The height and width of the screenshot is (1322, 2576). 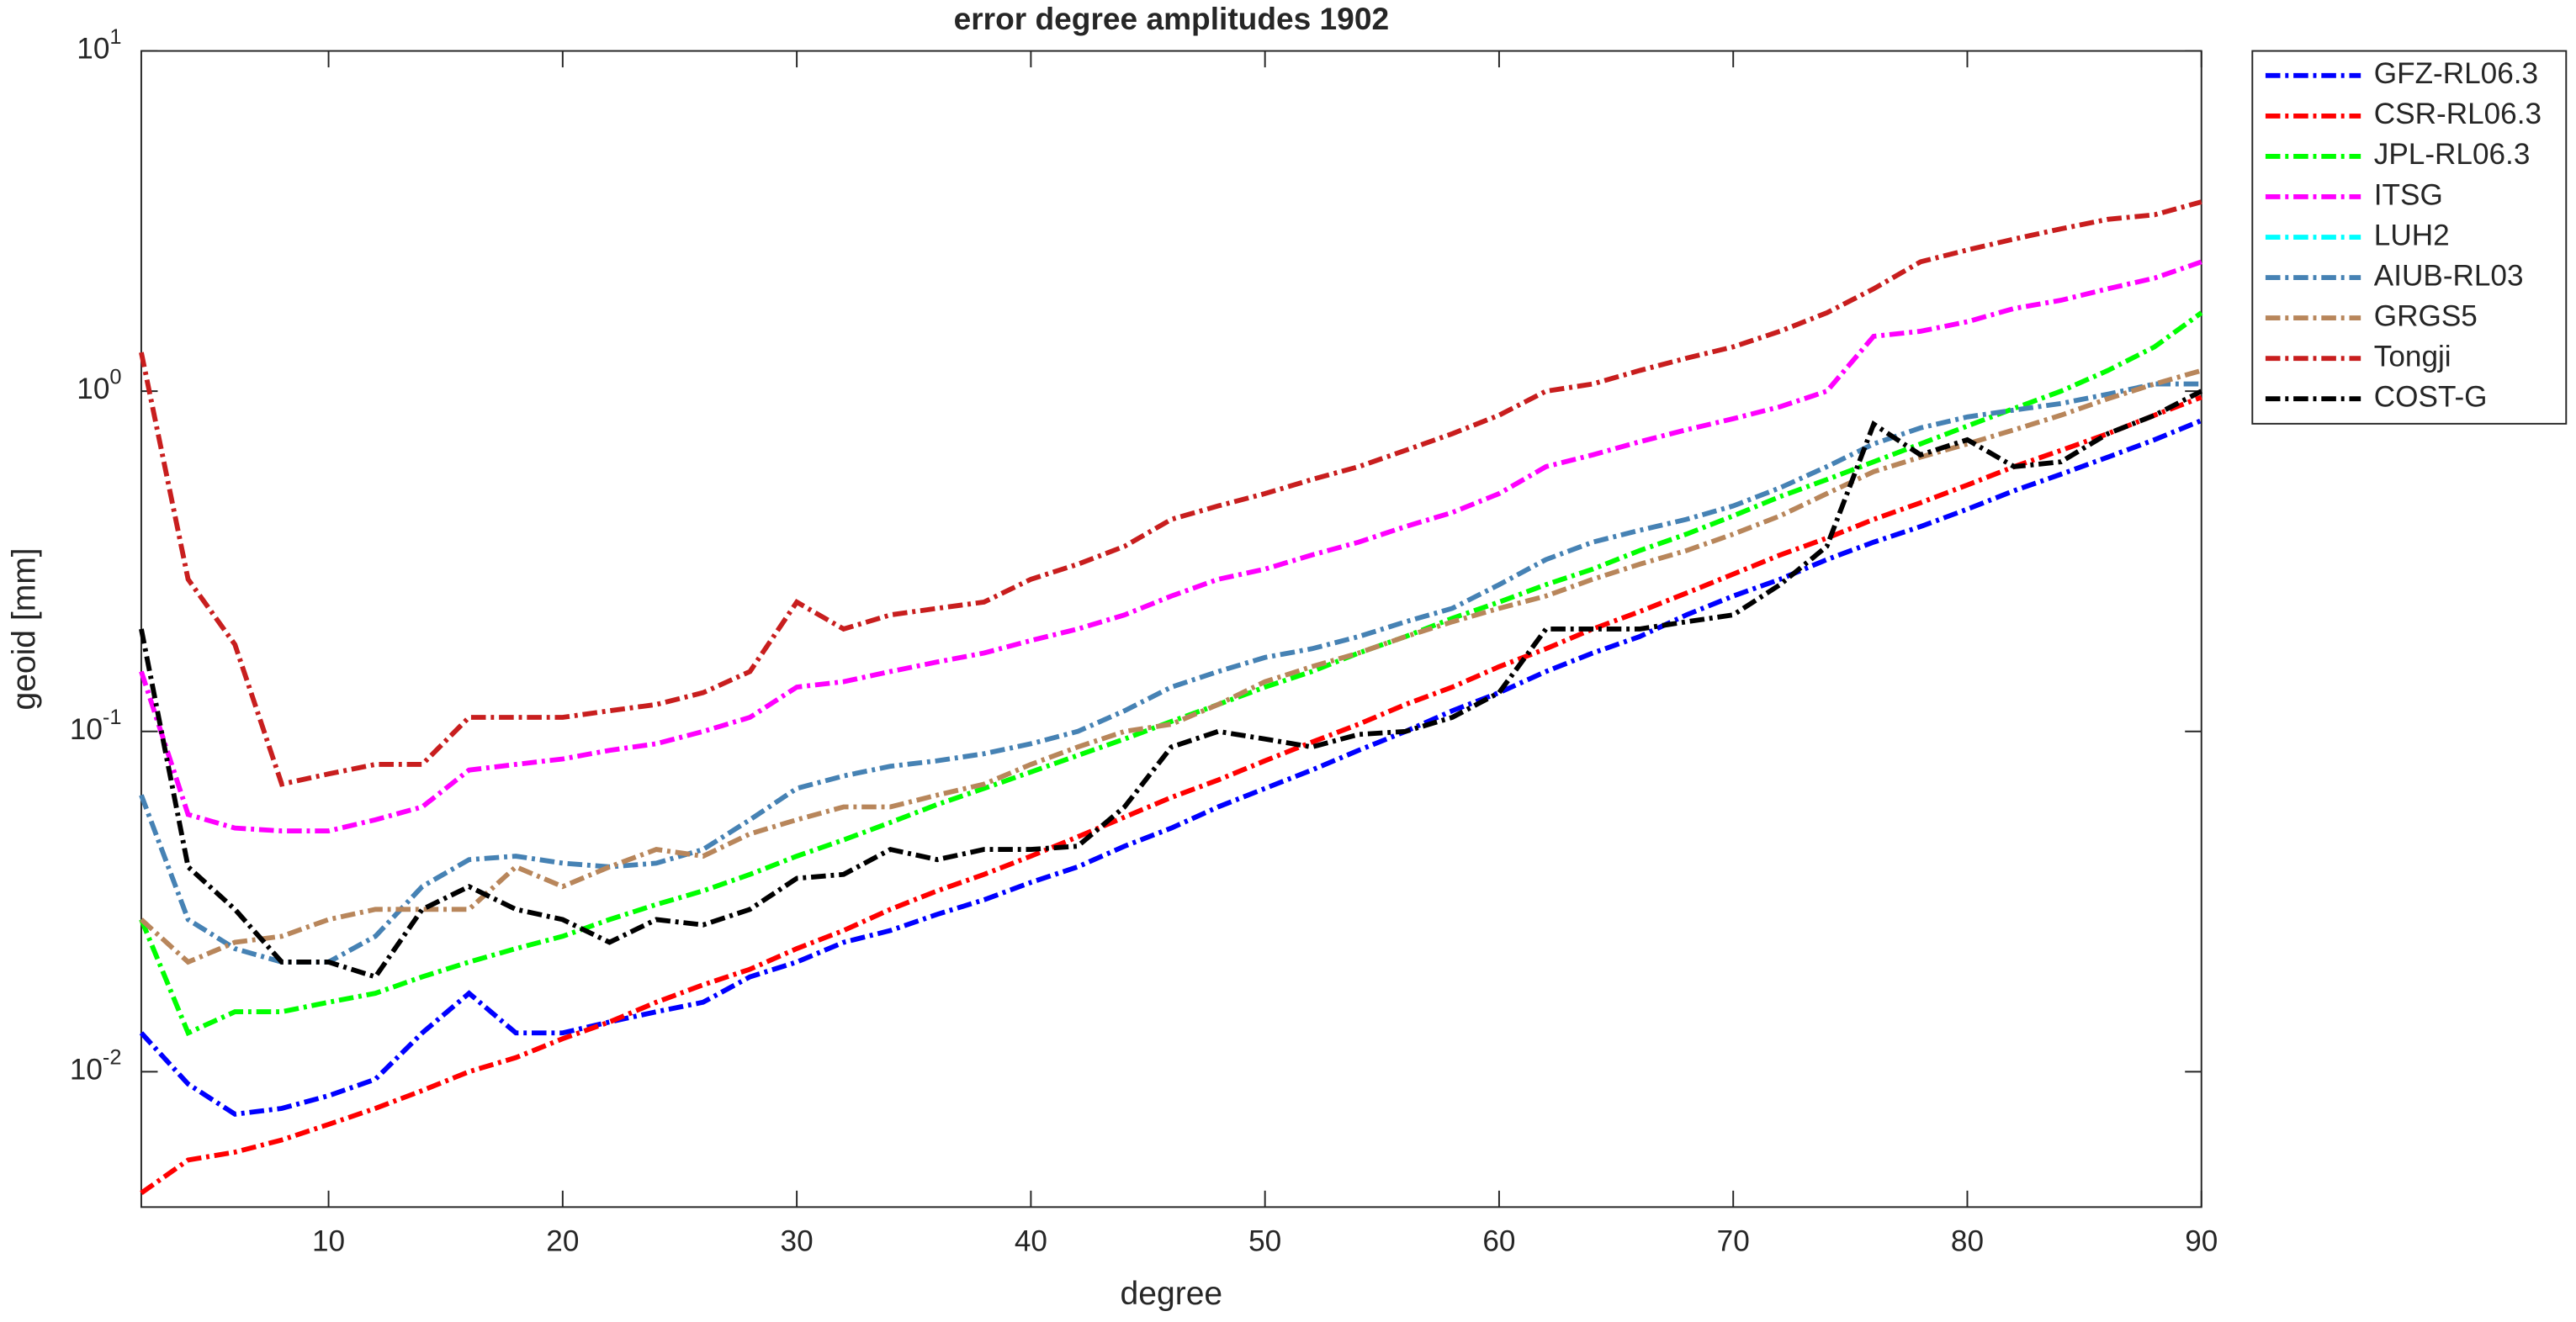 What do you see at coordinates (1733, 1242) in the screenshot?
I see `x-tick-label: 70` at bounding box center [1733, 1242].